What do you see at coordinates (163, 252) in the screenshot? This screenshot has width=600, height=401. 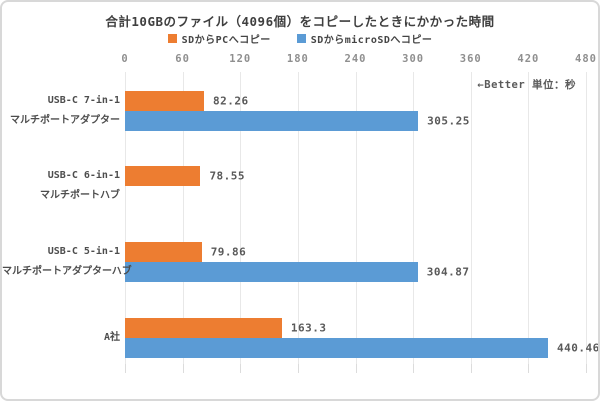 I see `bar-sd-to-pc-row3` at bounding box center [163, 252].